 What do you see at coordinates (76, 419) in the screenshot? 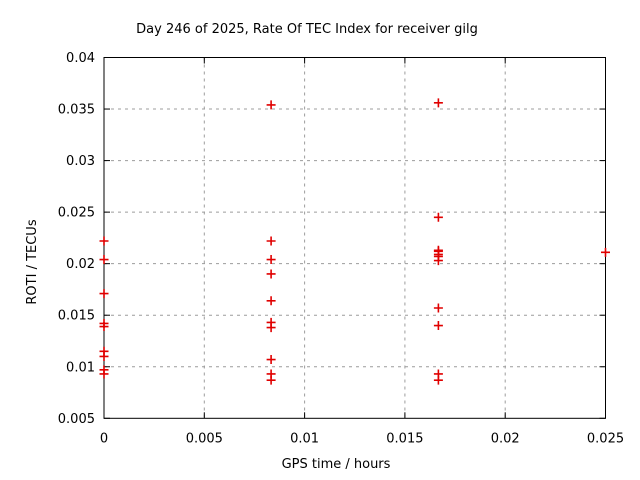
I see `y-tick-label: 0.005` at bounding box center [76, 419].